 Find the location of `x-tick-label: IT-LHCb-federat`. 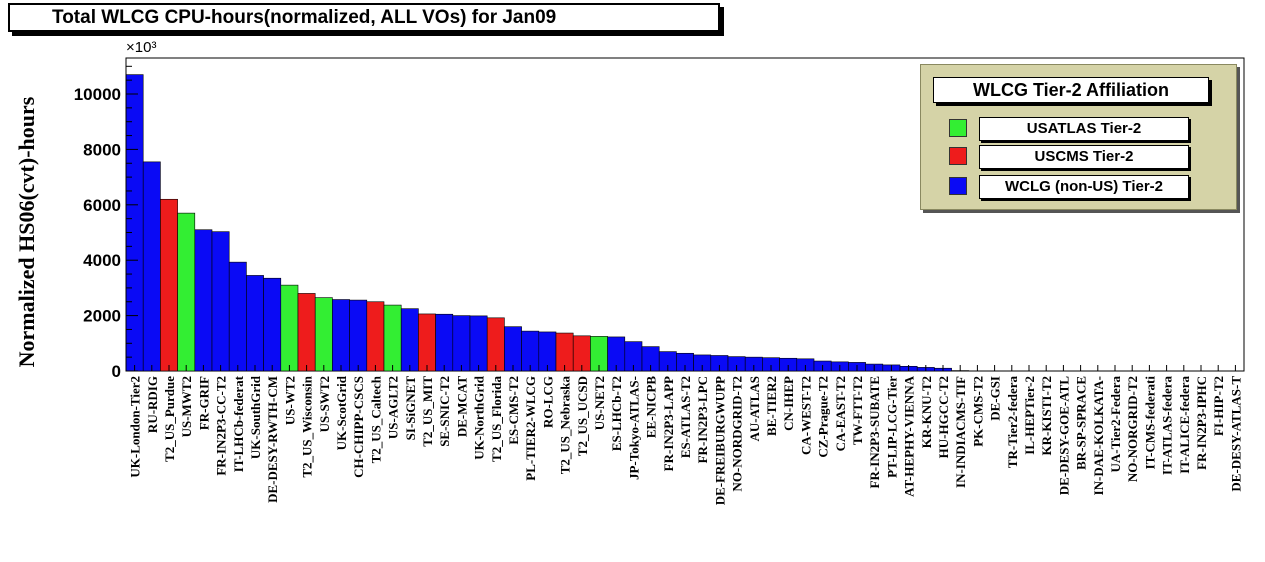

x-tick-label: IT-LHCb-federat is located at coordinates (238, 423).